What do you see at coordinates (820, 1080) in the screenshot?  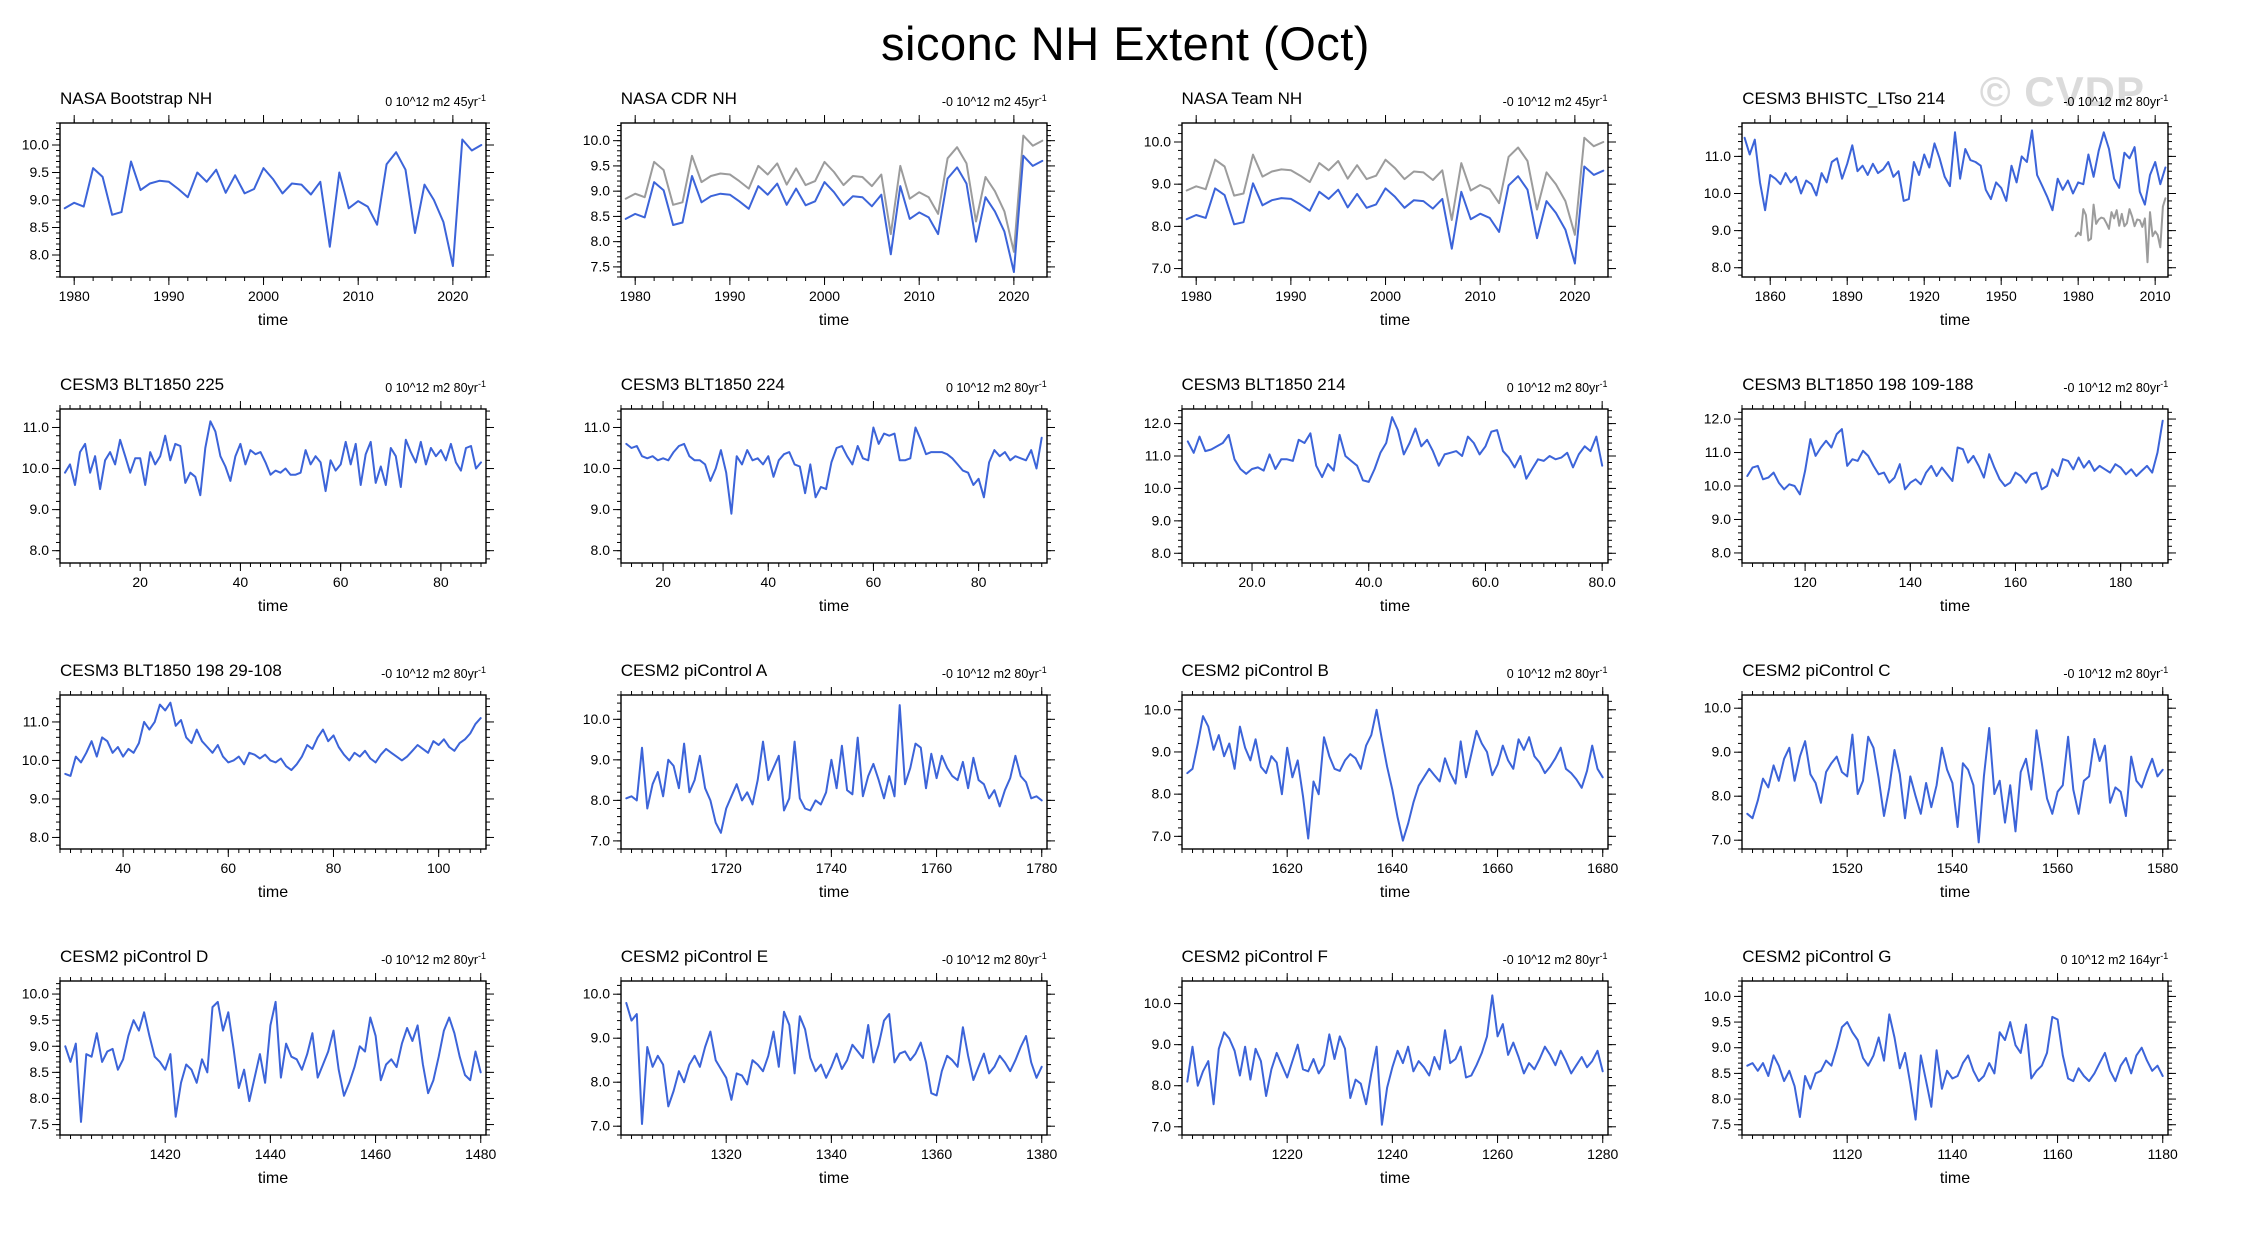 I see `plot-canvas: 1320 1340 1360 1380 7.0 8.0 9.0 10.0 time` at bounding box center [820, 1080].